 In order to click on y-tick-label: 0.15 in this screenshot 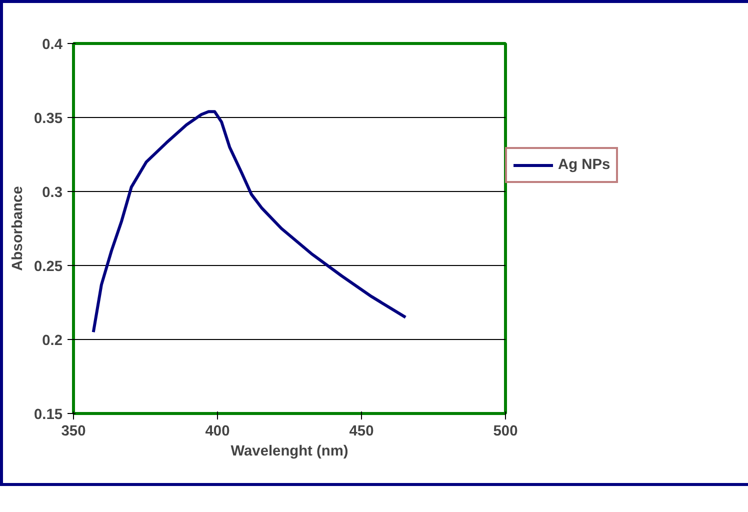, I will do `click(48, 415)`.